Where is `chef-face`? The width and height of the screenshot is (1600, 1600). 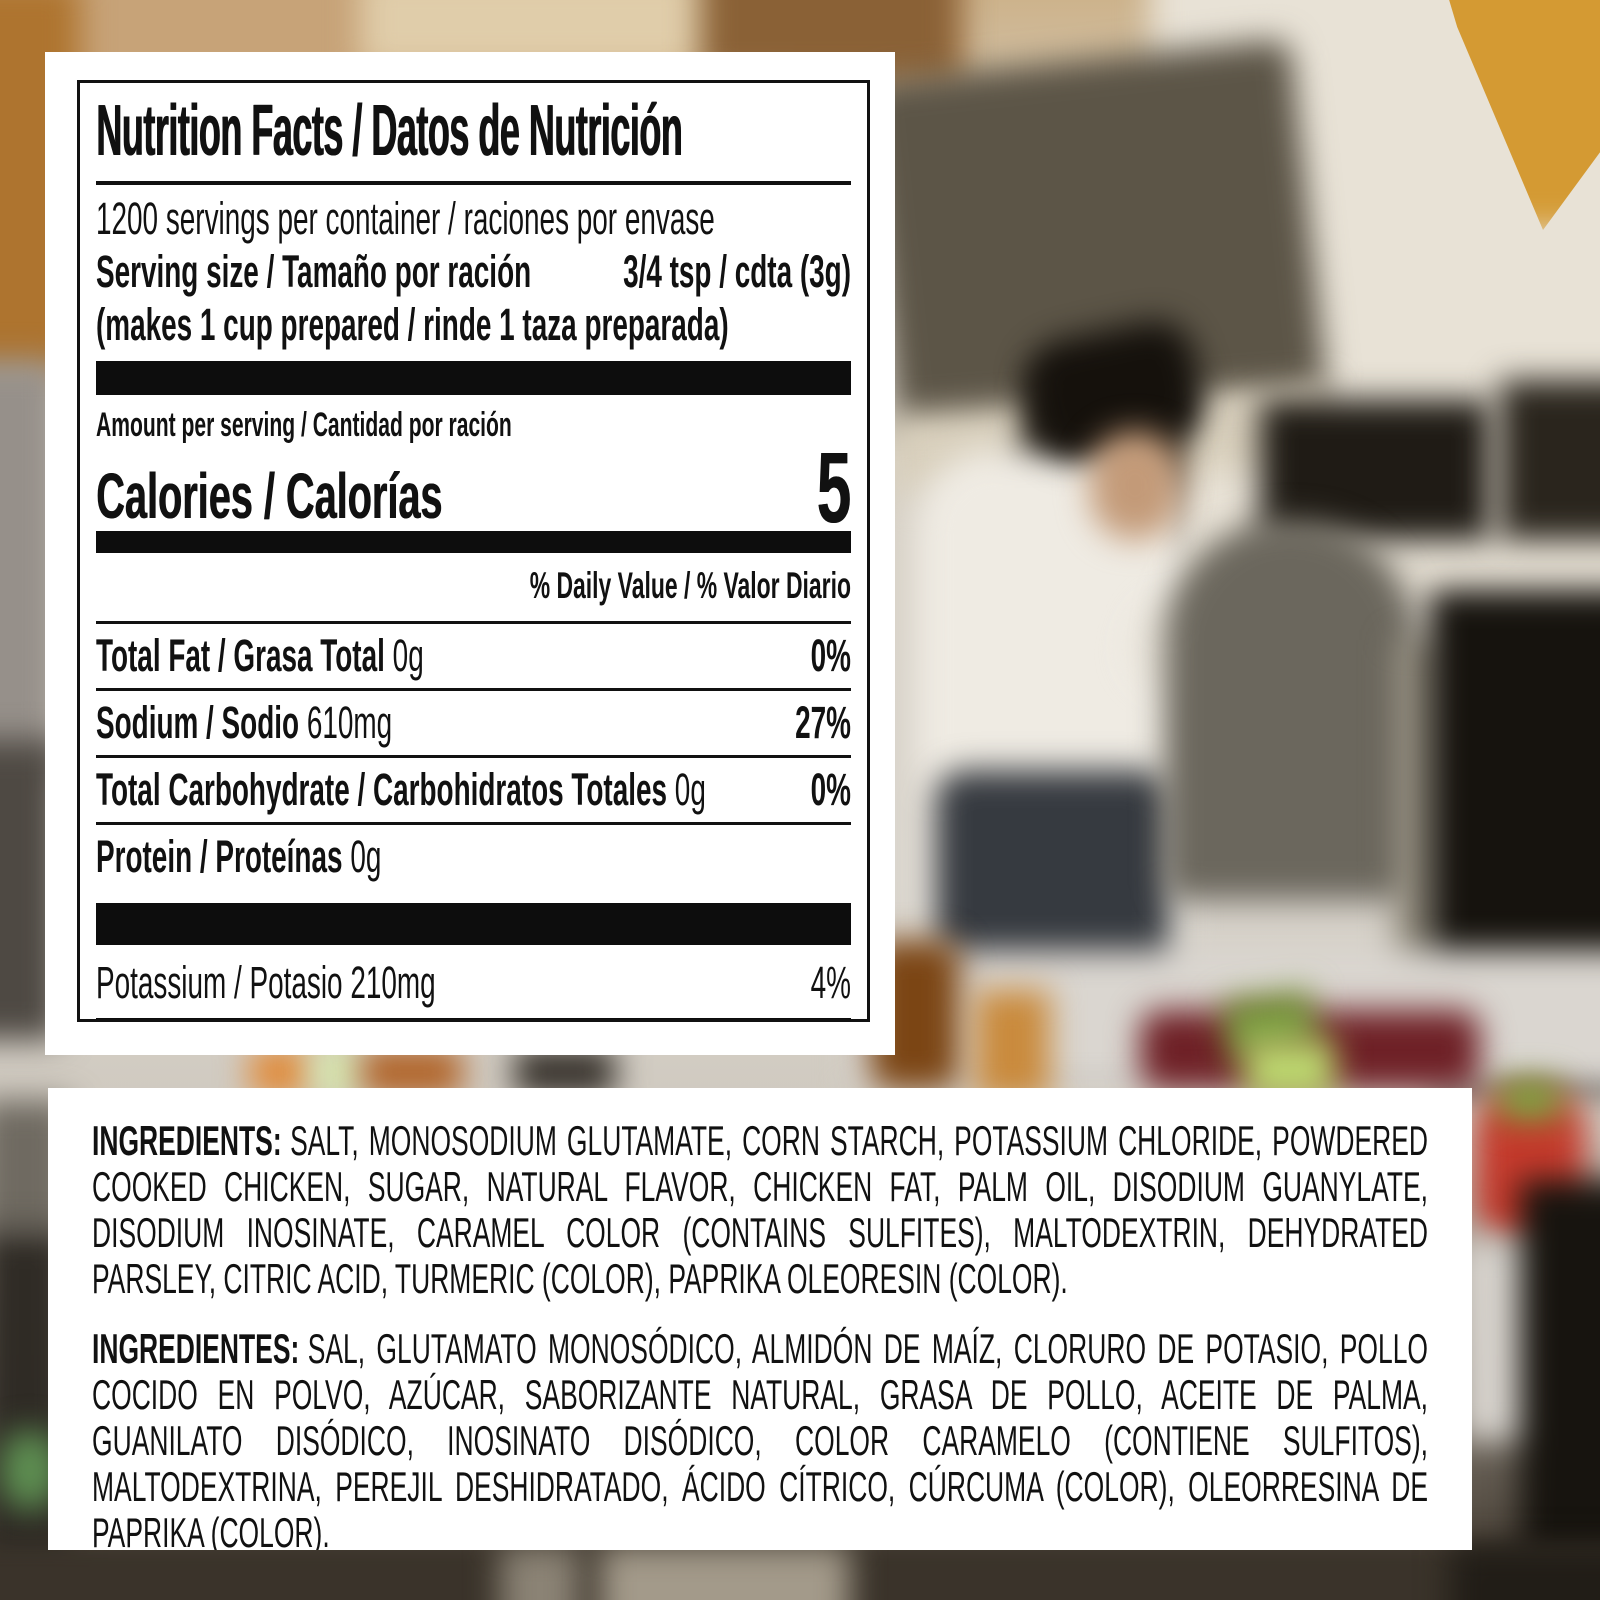 chef-face is located at coordinates (1135, 485).